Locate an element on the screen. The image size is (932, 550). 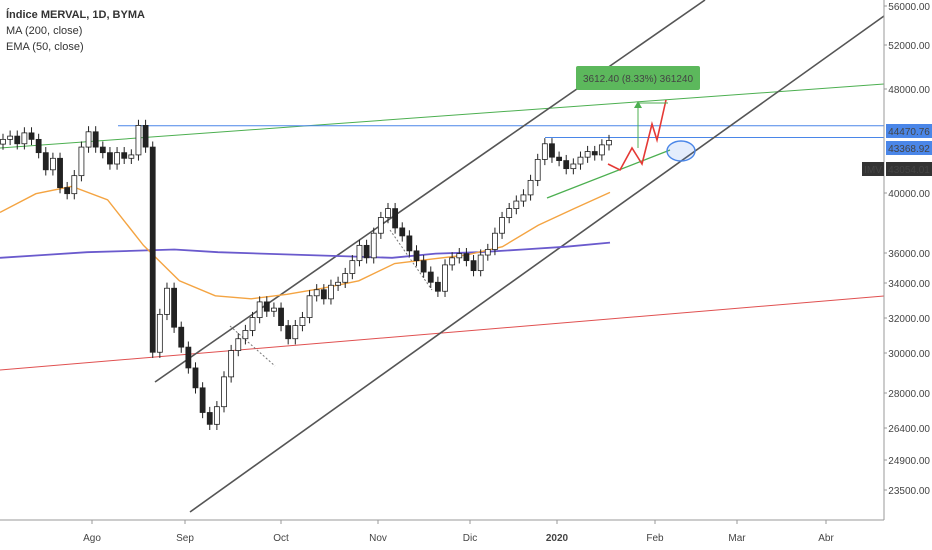
ema50-line is located at coordinates (305, 242).